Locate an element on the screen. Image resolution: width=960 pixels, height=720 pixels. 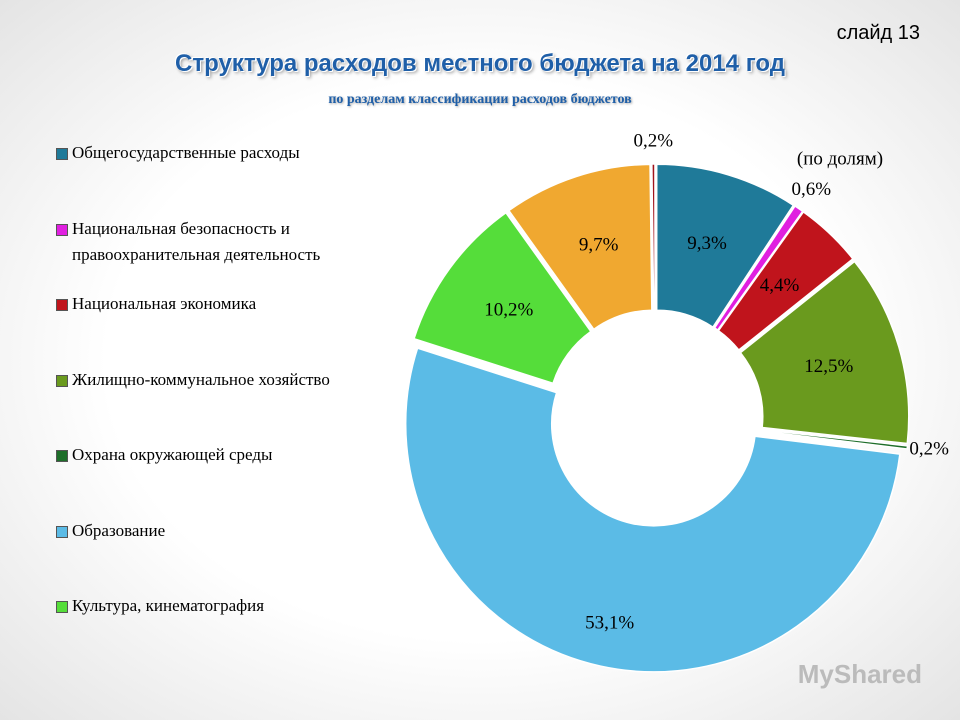
slide-label: слайд 13 is located at coordinates (878, 33).